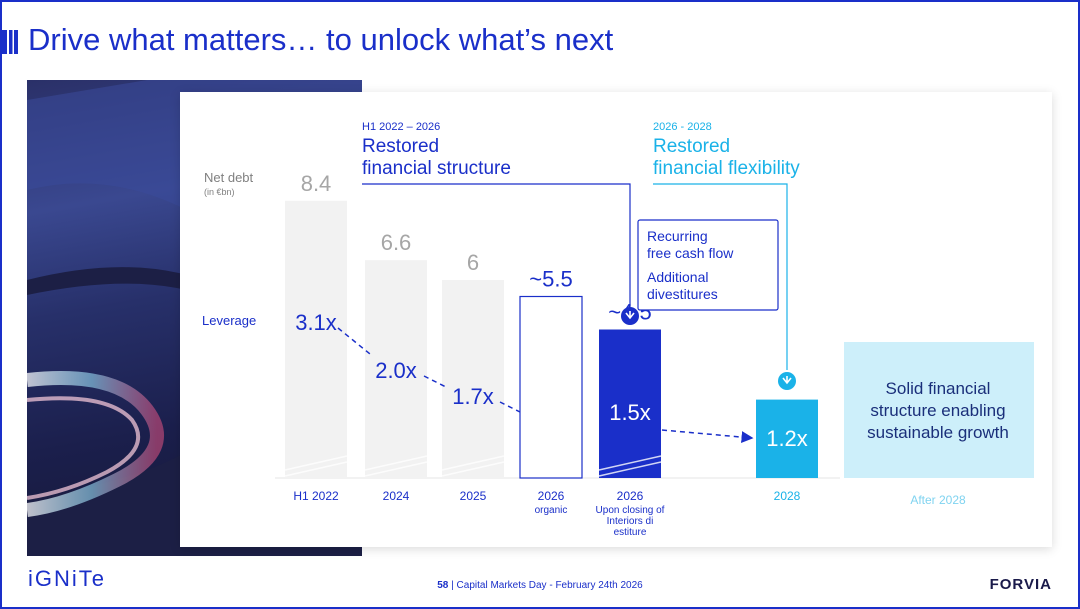 The width and height of the screenshot is (1080, 609). Describe the element at coordinates (549, 585) in the screenshot. I see `footer-event: Capital Markets Day - February 24th 2026` at that location.